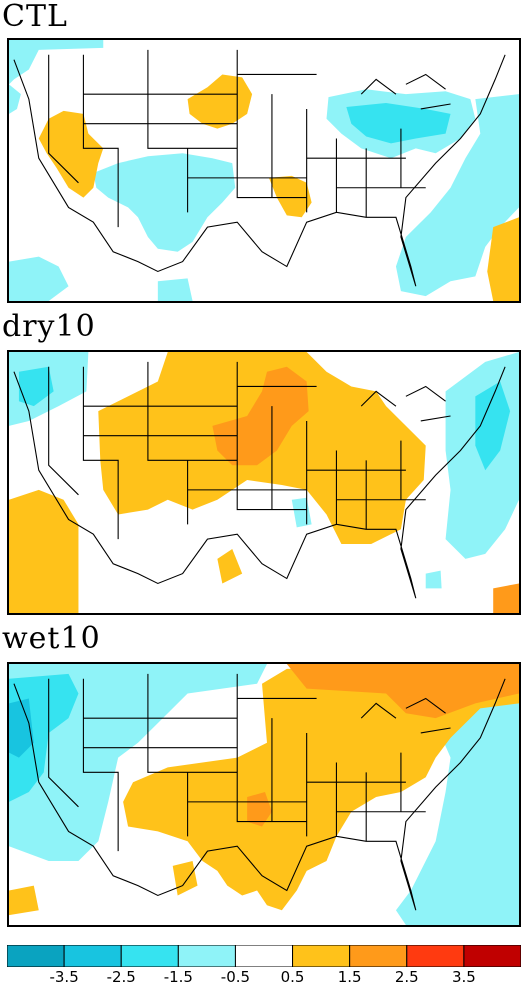 Image resolution: width=526 pixels, height=990 pixels. Describe the element at coordinates (235, 977) in the screenshot. I see `colorbar-tick-label: -0.5` at that location.